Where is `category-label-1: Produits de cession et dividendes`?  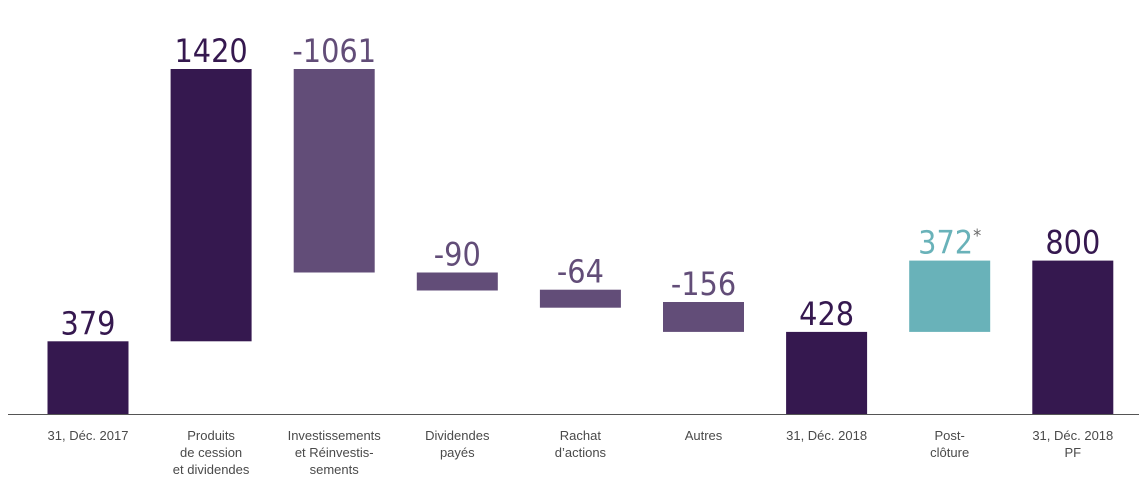
category-label-1: Produits de cession et dividendes is located at coordinates (211, 452).